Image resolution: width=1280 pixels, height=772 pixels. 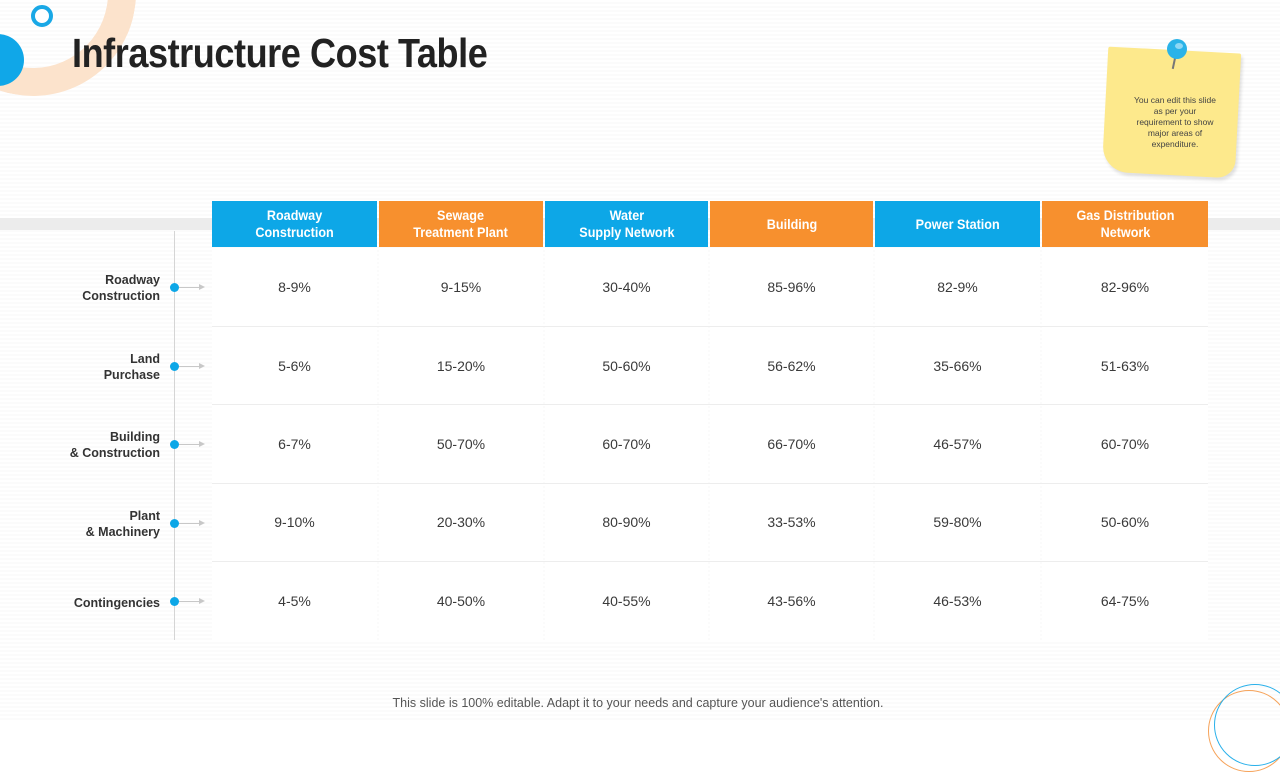 I want to click on pin-highlight, so click(x=1179, y=46).